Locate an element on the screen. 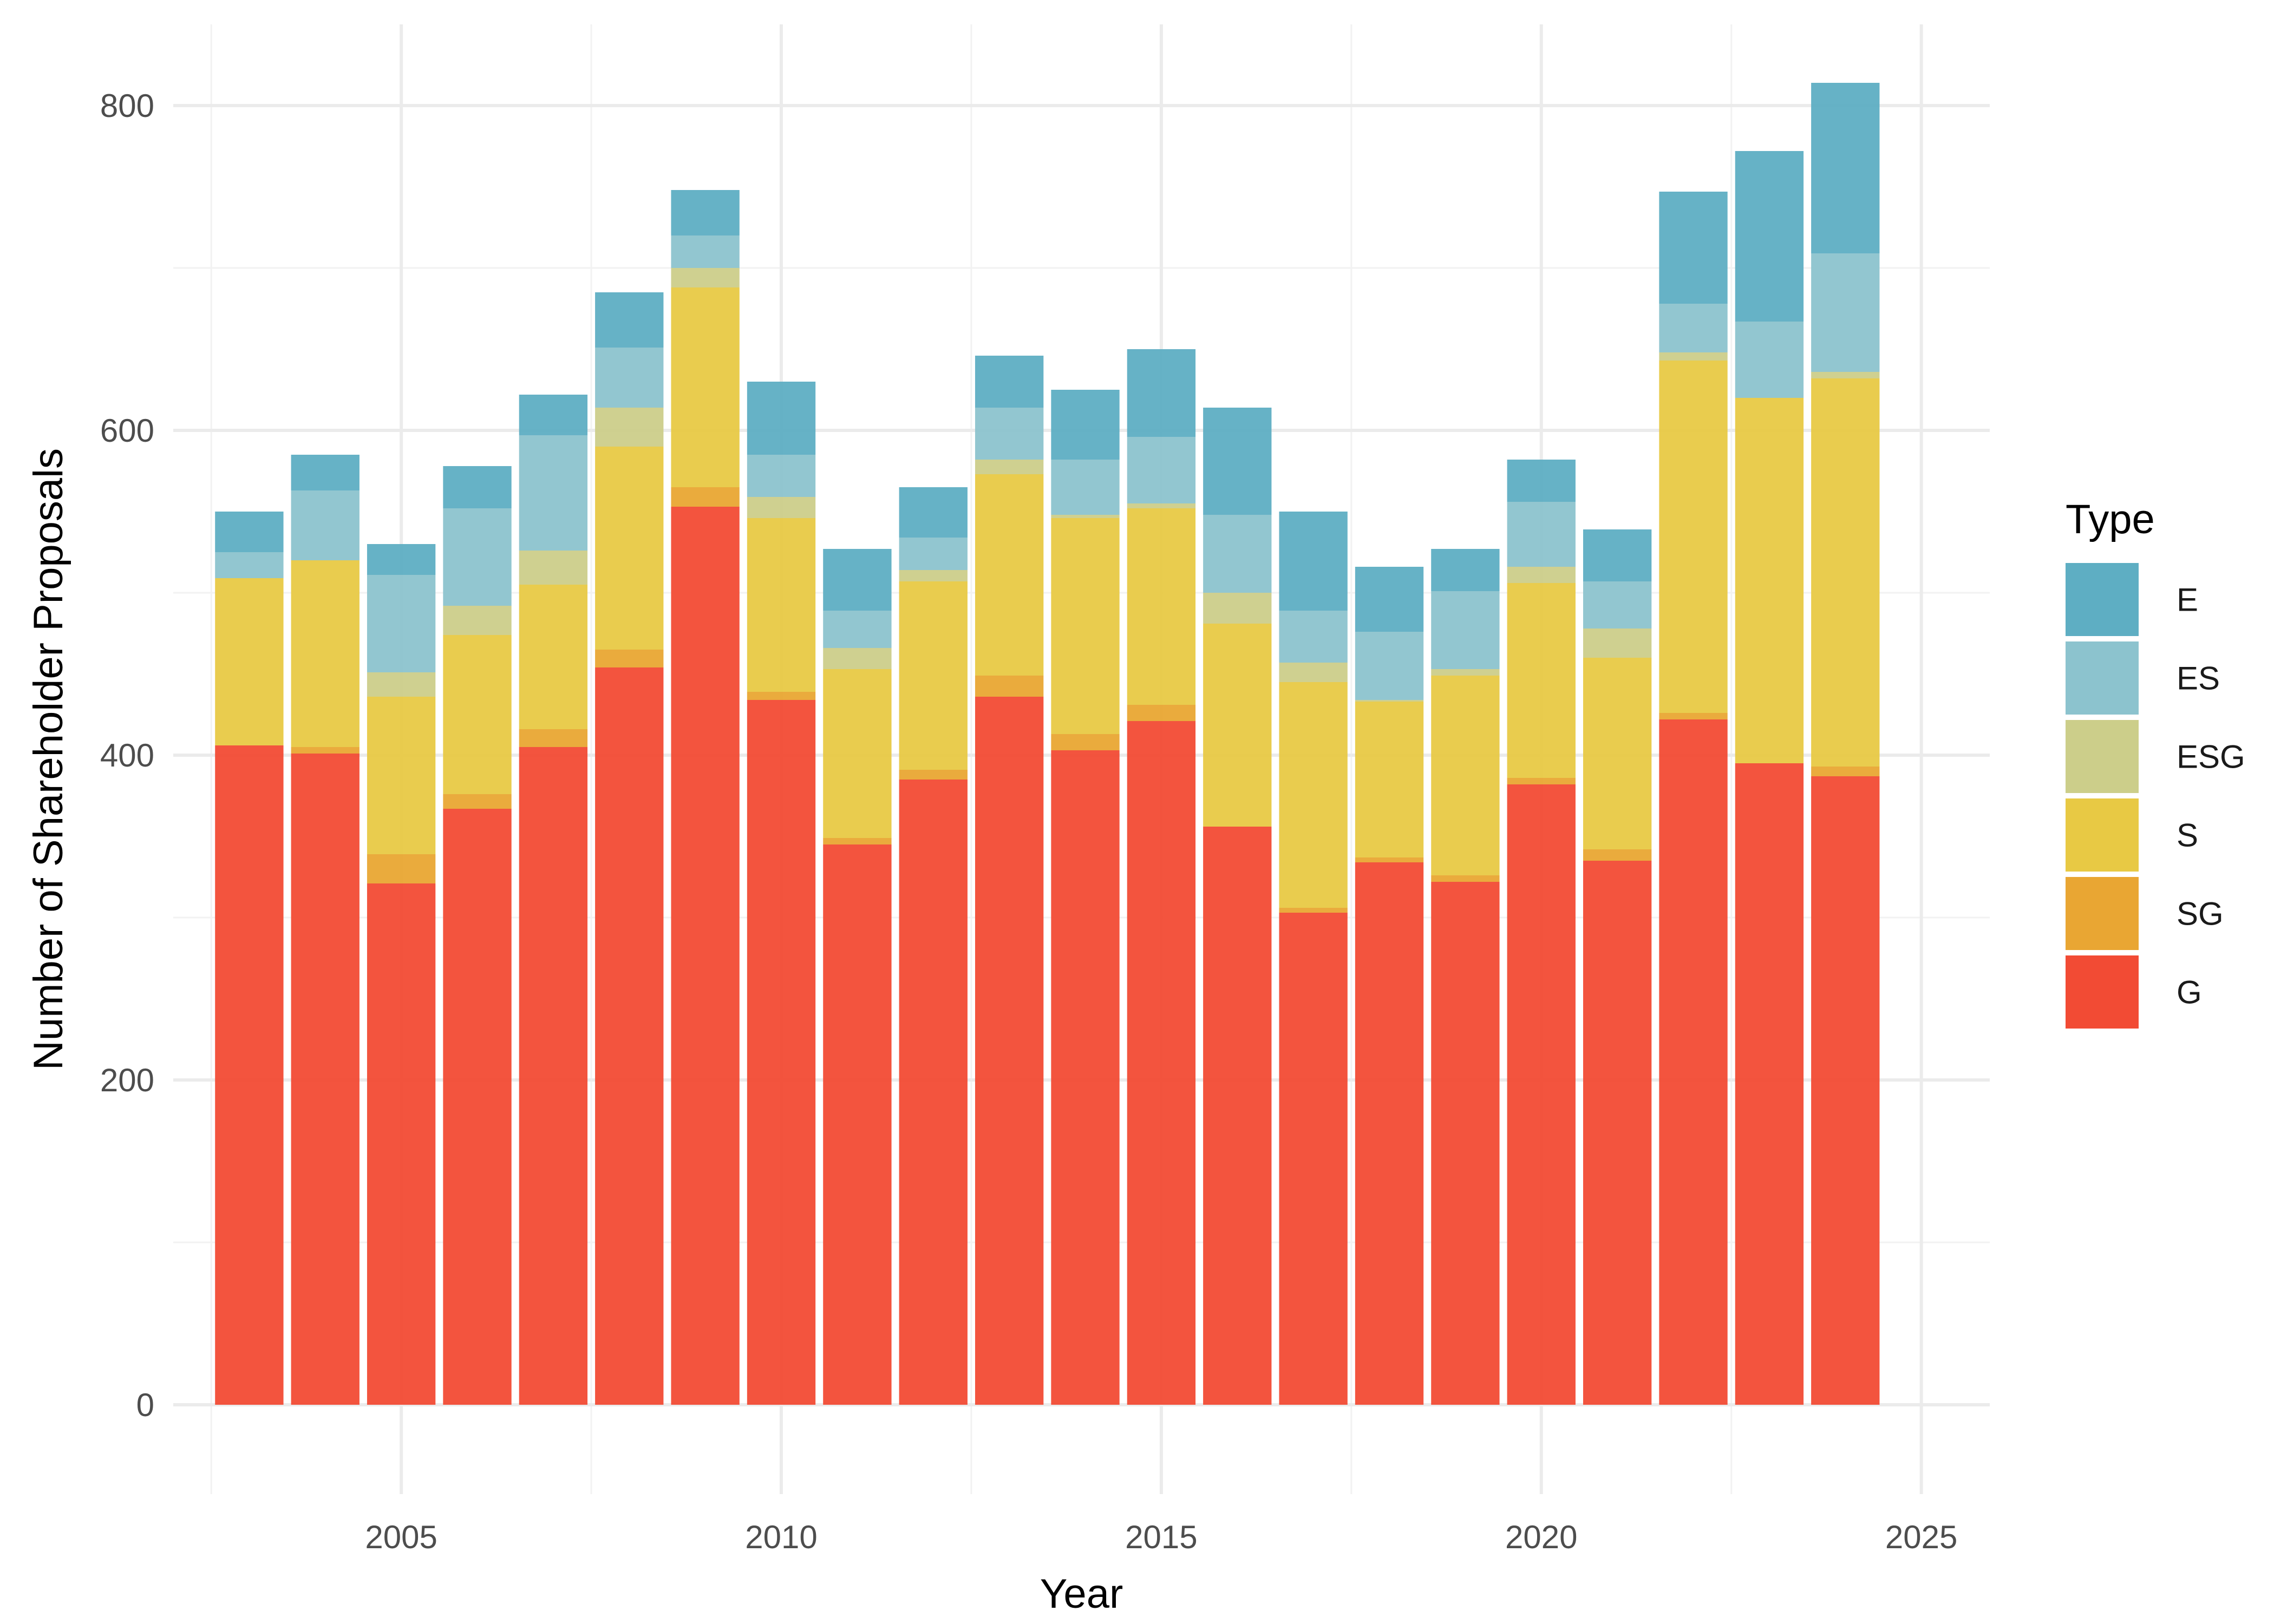 Image resolution: width=2274 pixels, height=1624 pixels. bar-esg-2006 is located at coordinates (478, 621).